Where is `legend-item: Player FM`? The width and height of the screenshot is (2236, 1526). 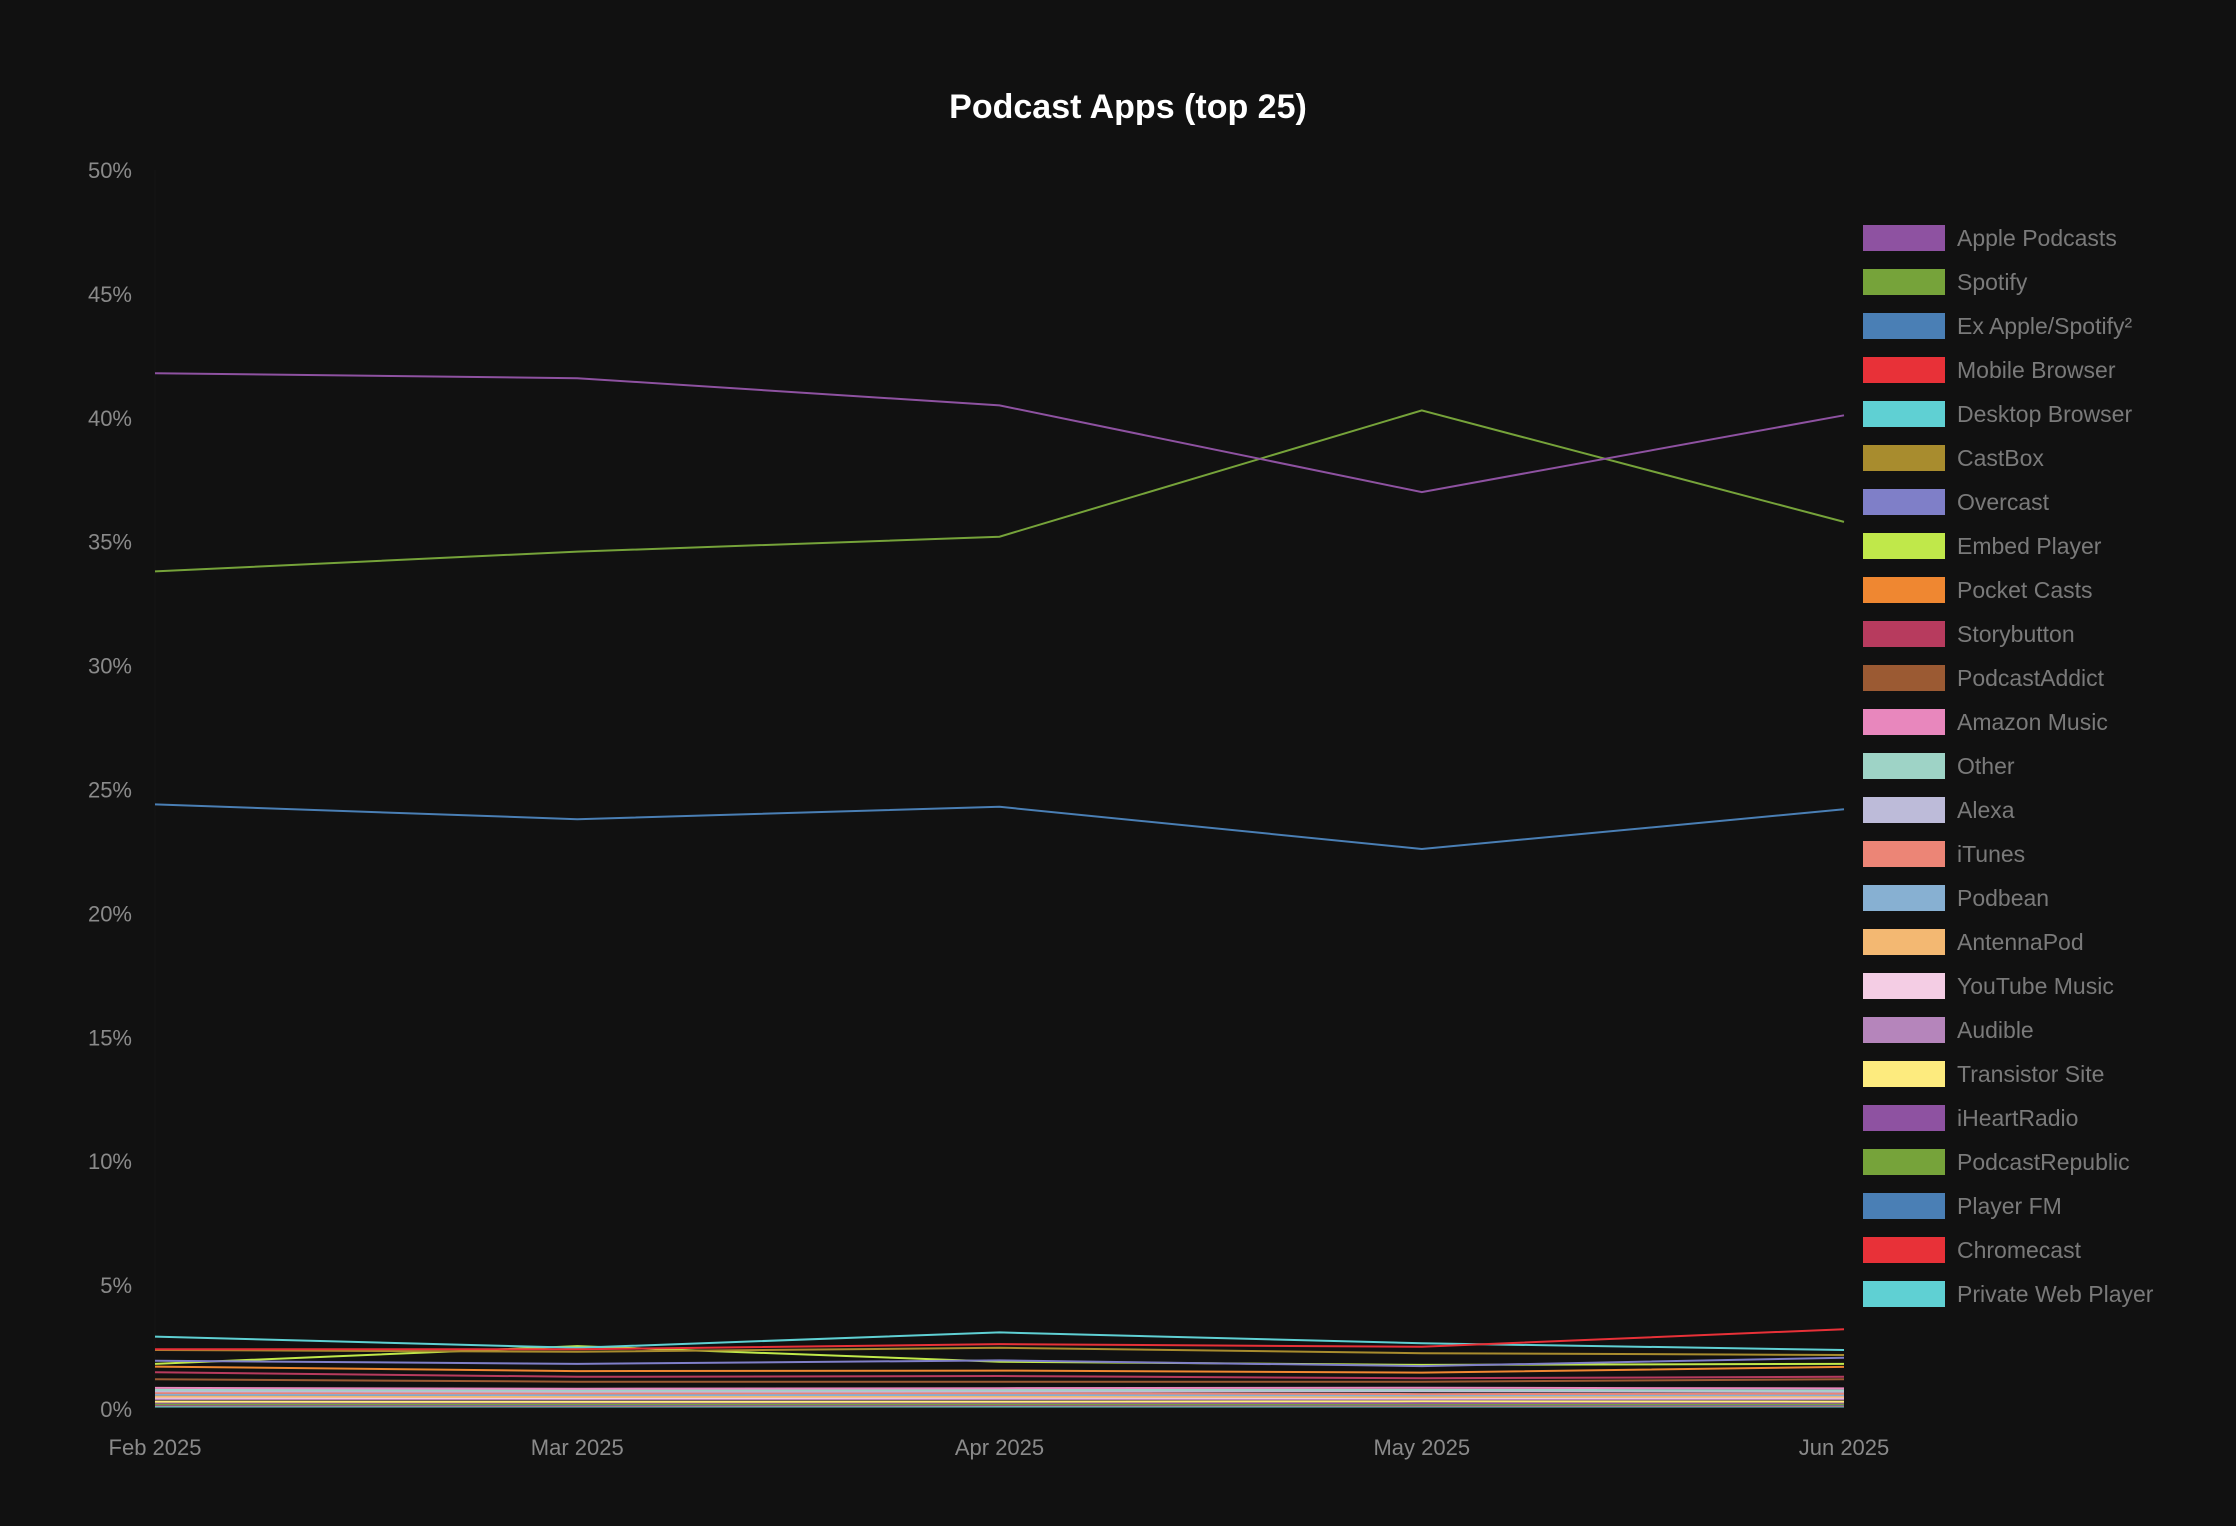
legend-item: Player FM is located at coordinates (1962, 1206).